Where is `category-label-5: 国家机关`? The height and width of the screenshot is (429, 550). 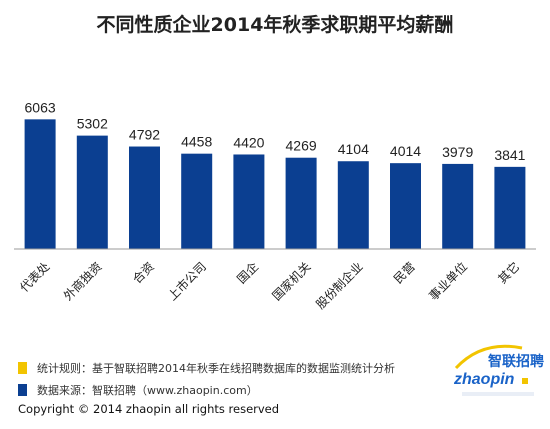 category-label-5: 国家机关 is located at coordinates (291, 281).